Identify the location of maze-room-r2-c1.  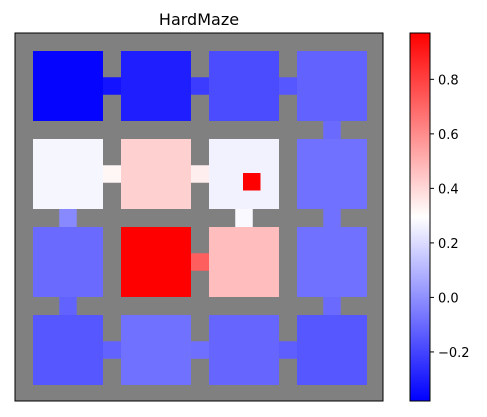
(156, 262).